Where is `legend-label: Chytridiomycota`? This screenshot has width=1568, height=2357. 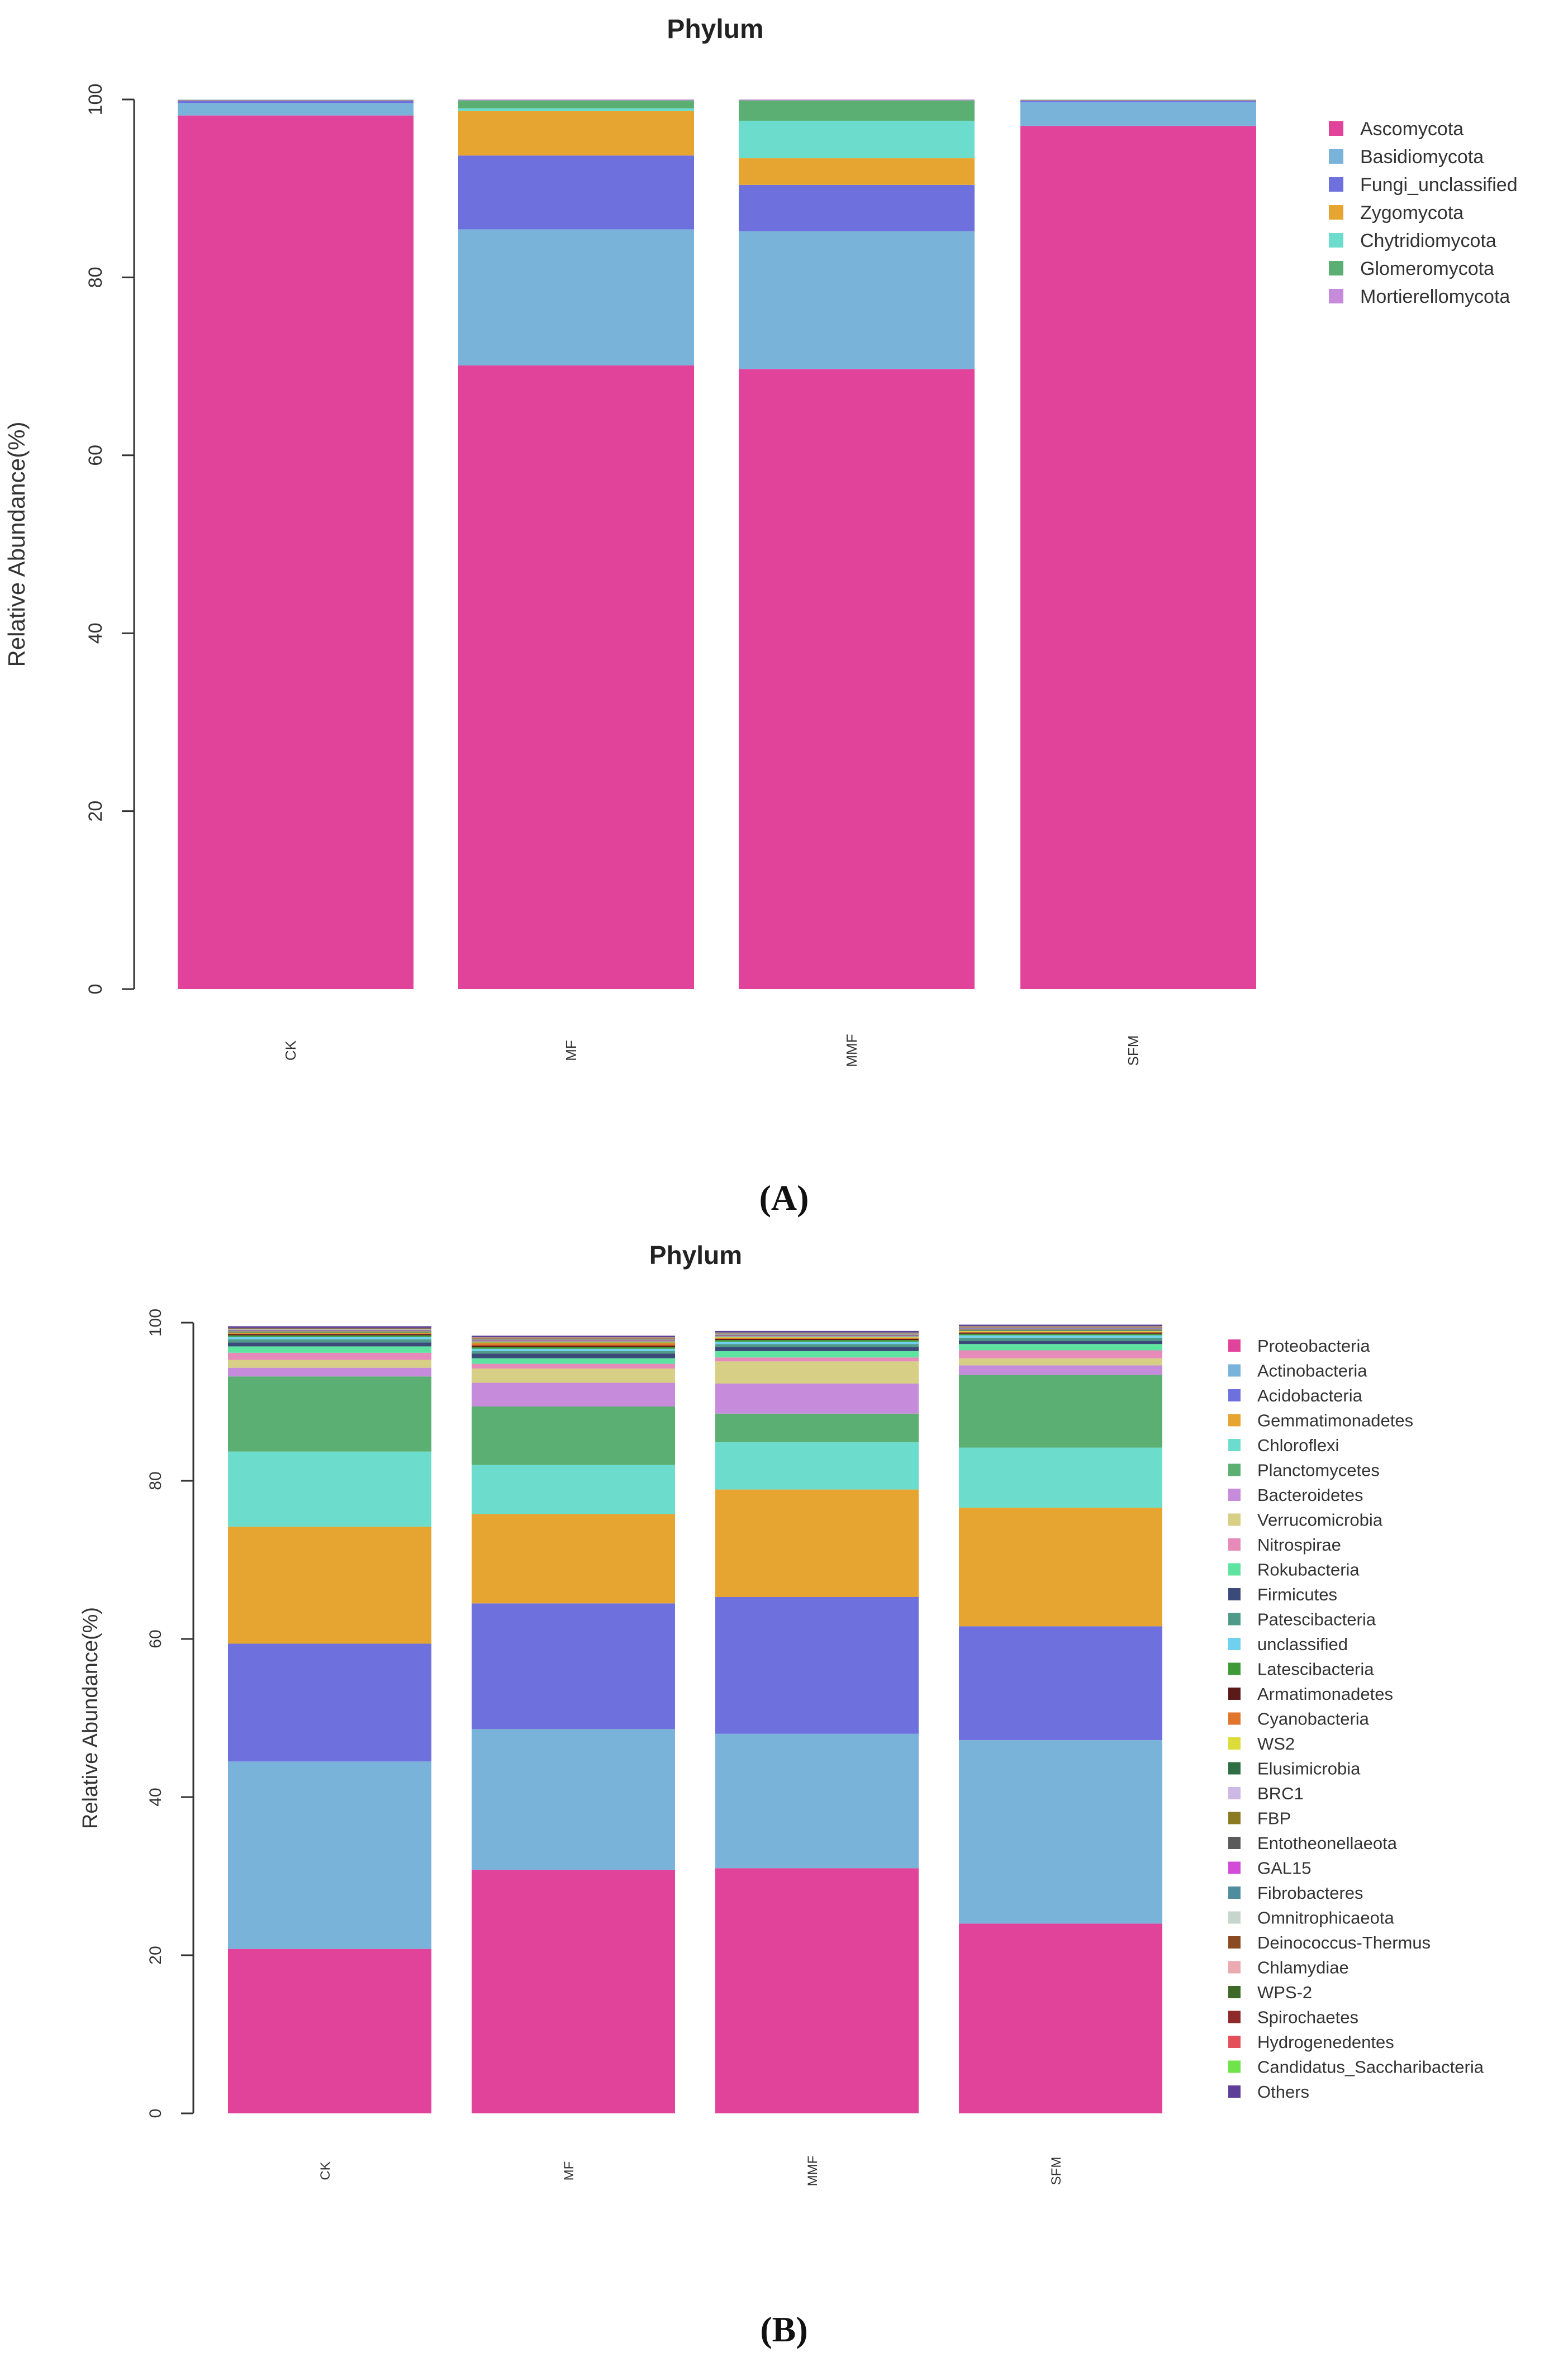
legend-label: Chytridiomycota is located at coordinates (1428, 240).